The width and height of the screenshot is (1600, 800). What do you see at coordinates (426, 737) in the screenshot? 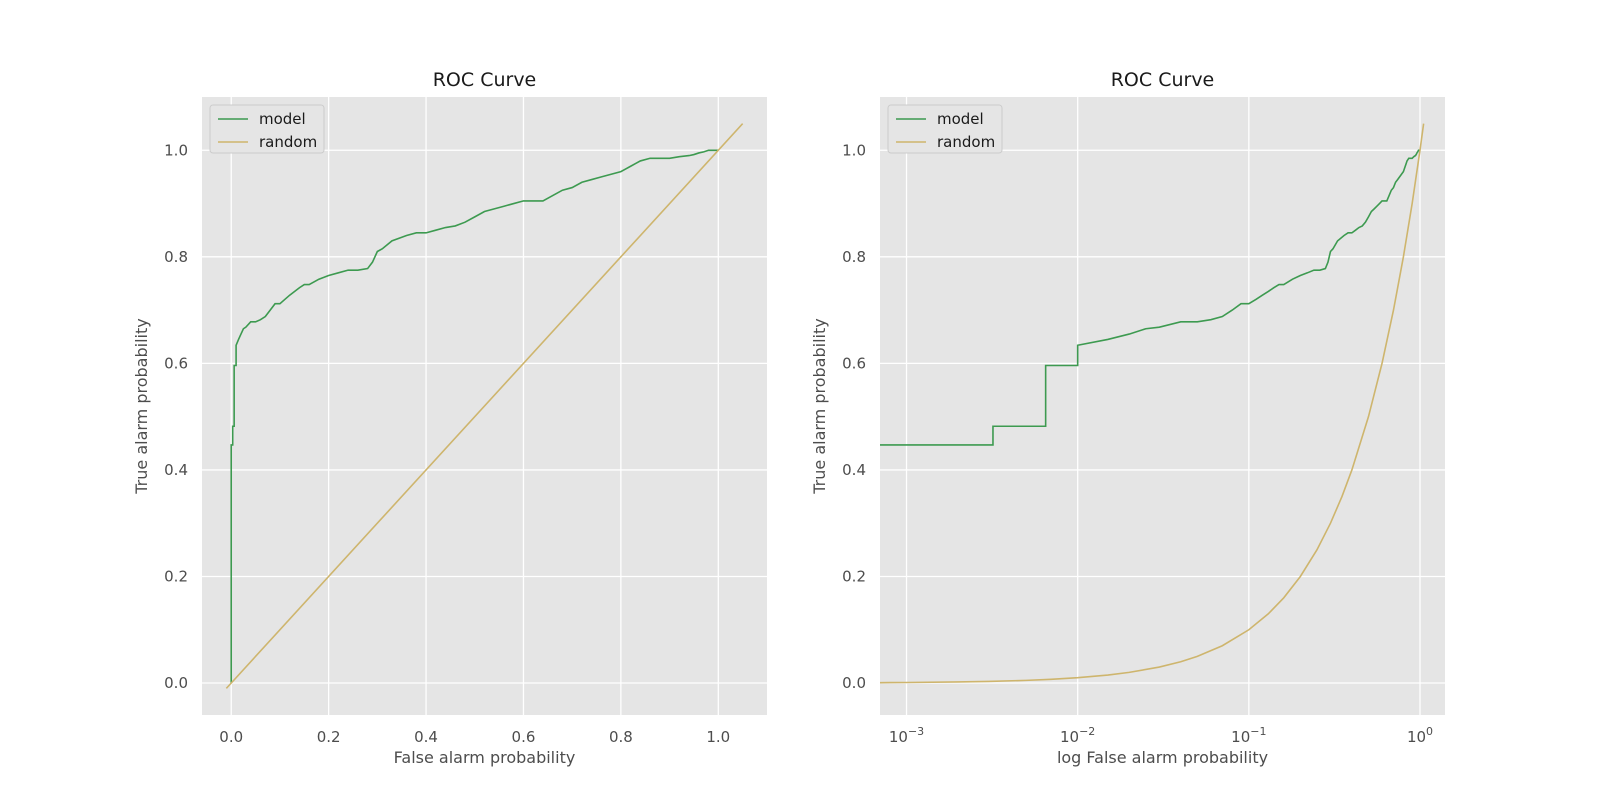
I see `x-tick-label: 0.4` at bounding box center [426, 737].